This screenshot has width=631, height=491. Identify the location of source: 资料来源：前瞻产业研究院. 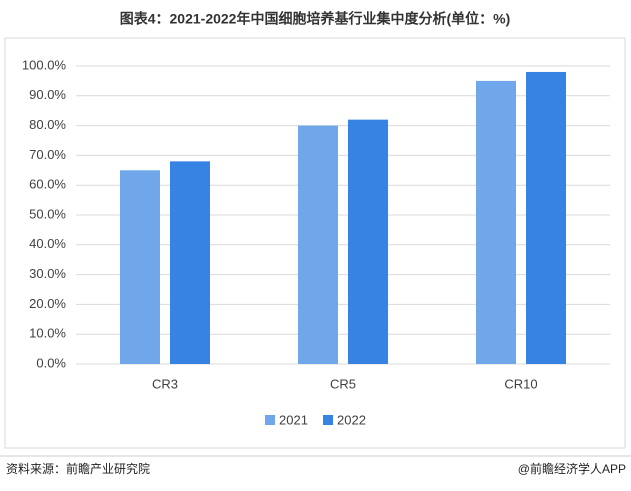
(78, 468).